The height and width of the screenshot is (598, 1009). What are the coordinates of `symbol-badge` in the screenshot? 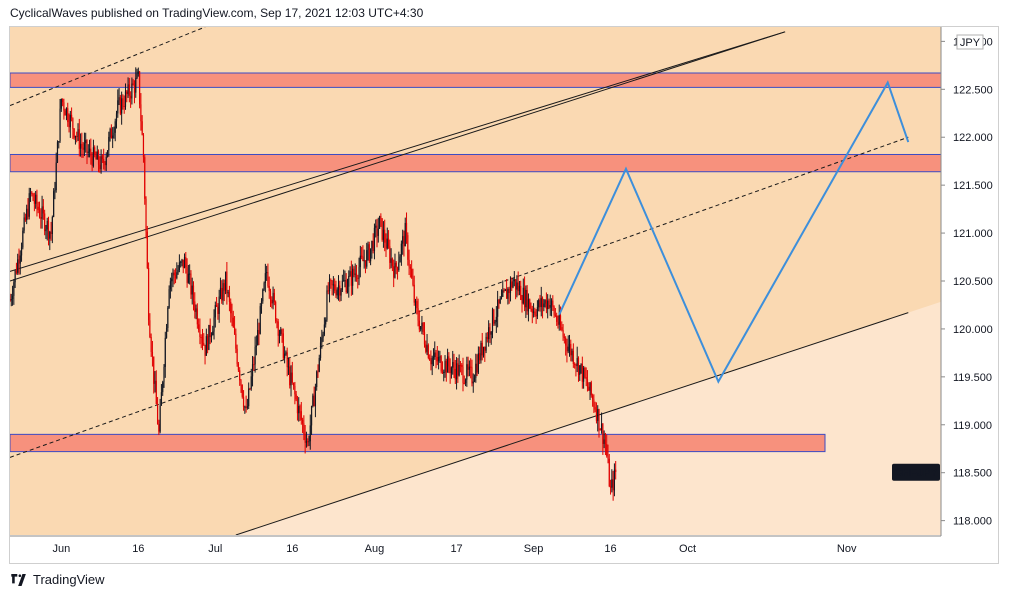 It's located at (916, 472).